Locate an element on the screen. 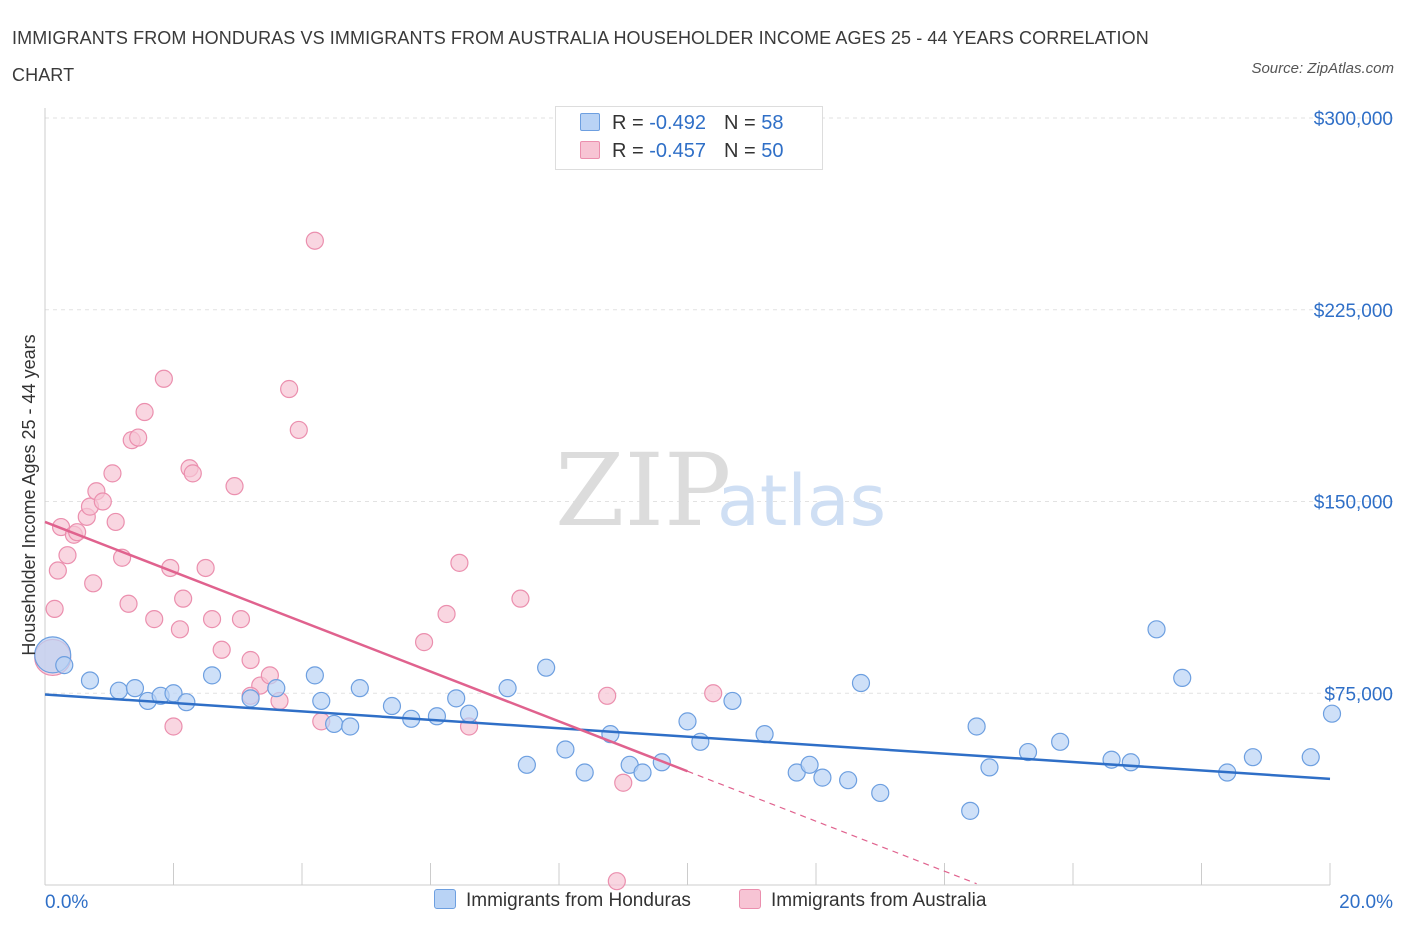 This screenshot has height=930, width=1406. australia-trend-extension is located at coordinates (832, 827).